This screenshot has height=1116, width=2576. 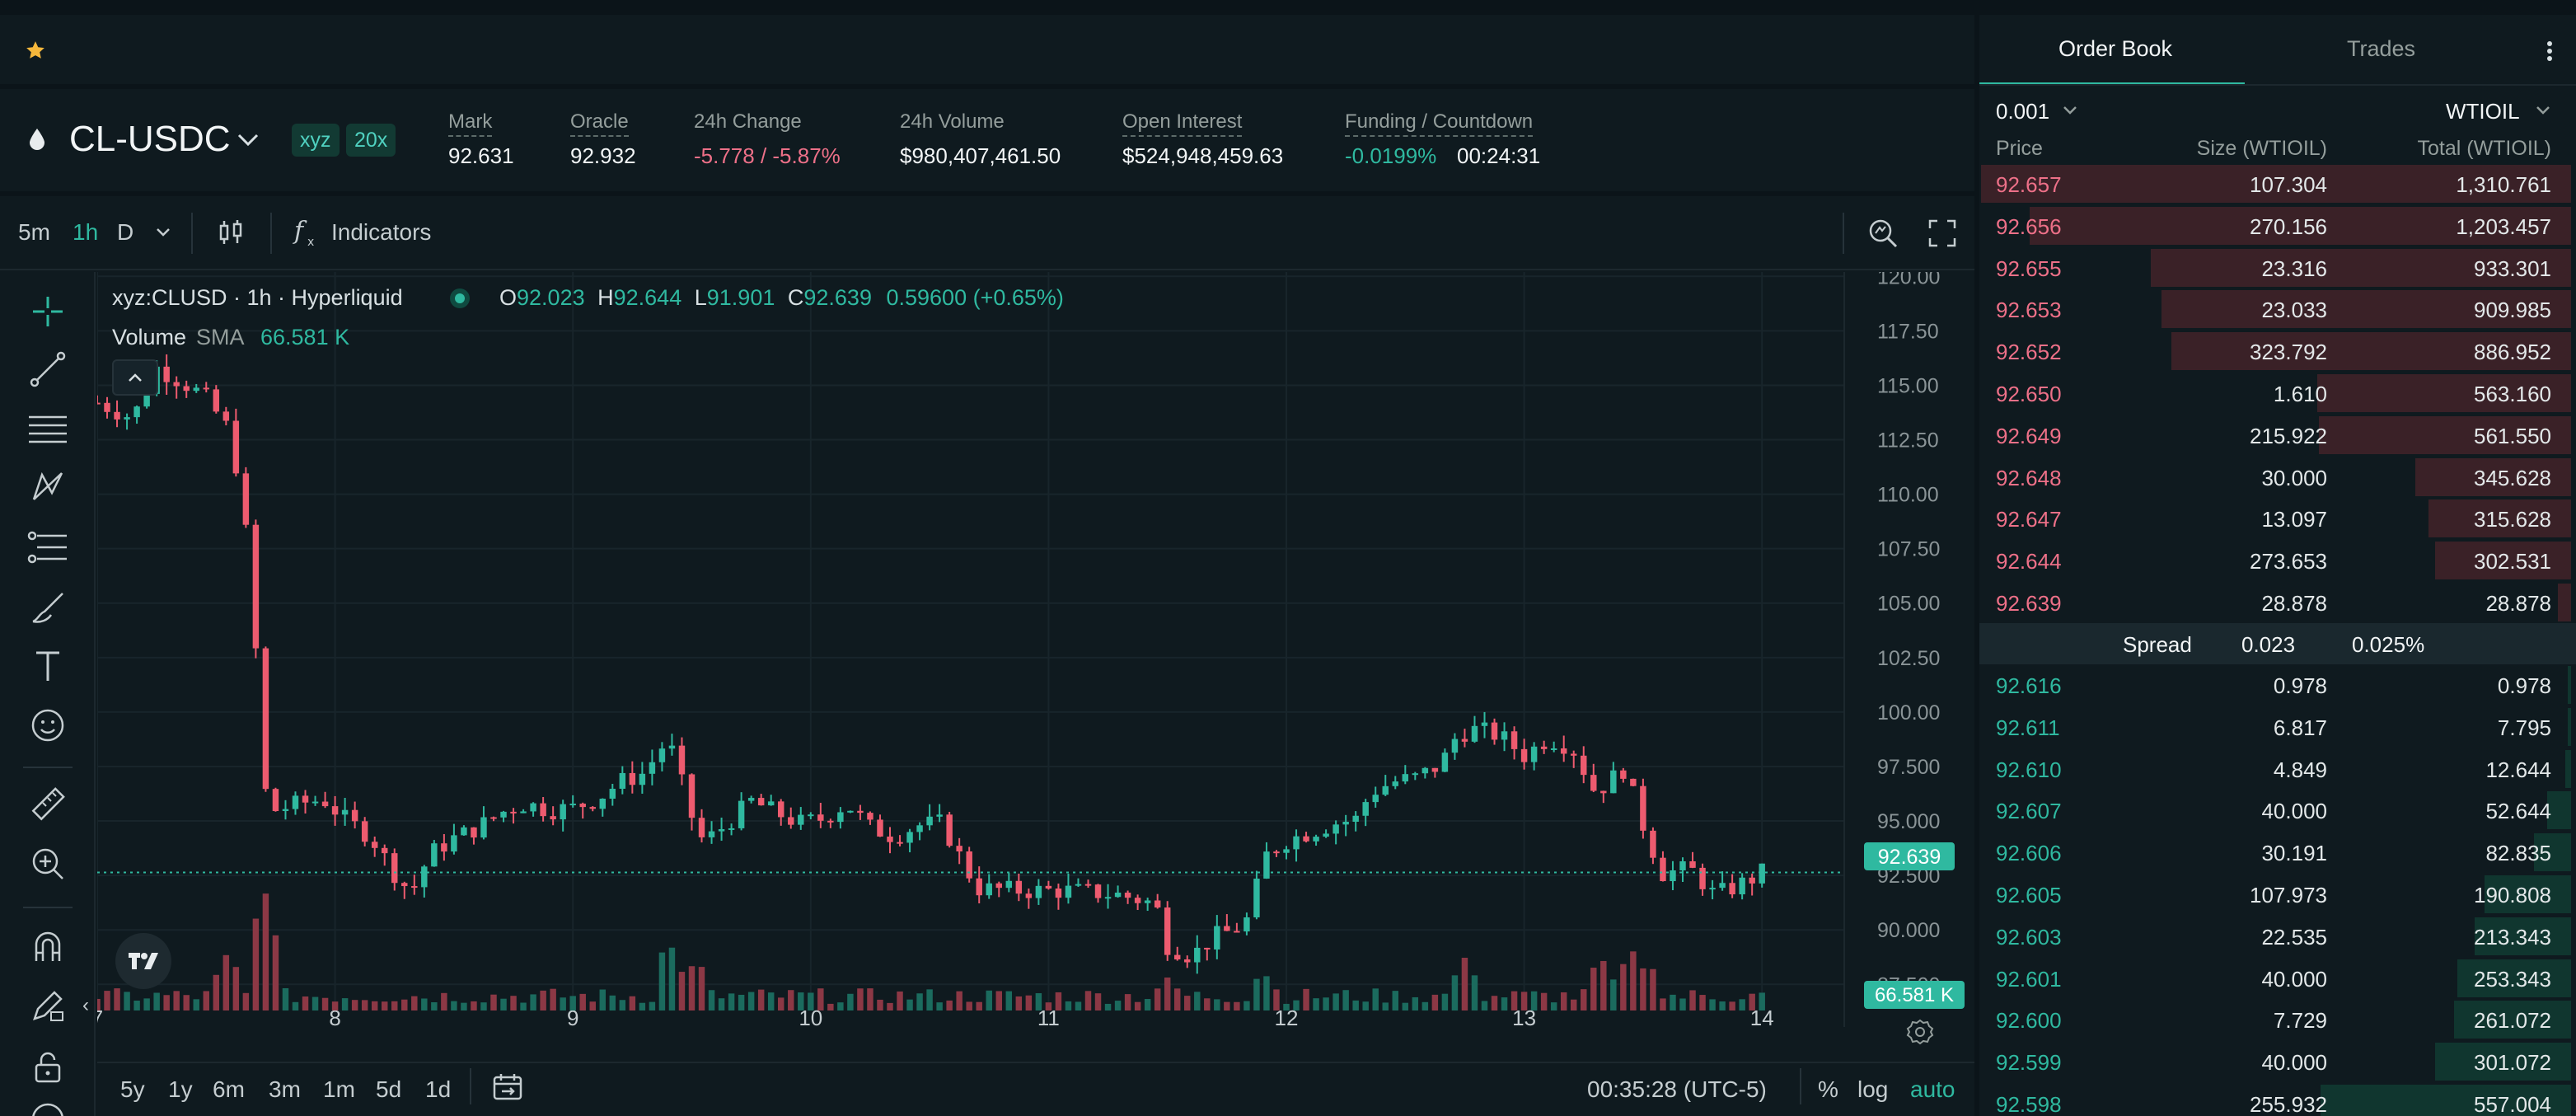 What do you see at coordinates (48, 606) in the screenshot?
I see `brush-icon` at bounding box center [48, 606].